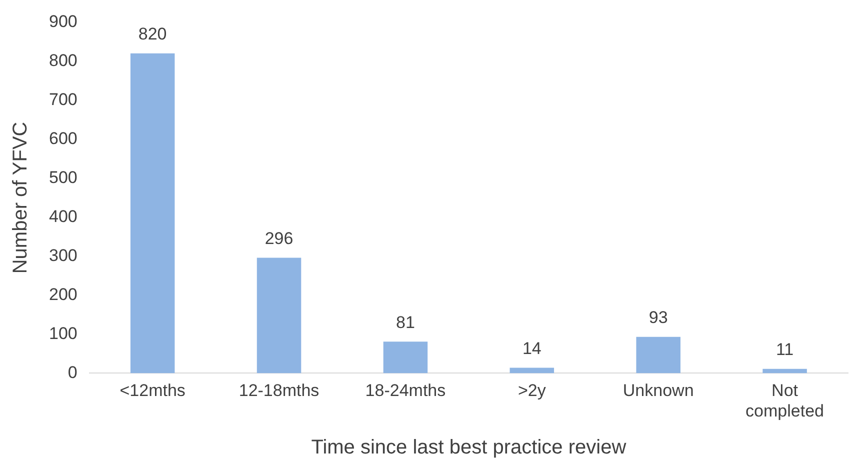 The width and height of the screenshot is (858, 464). Describe the element at coordinates (532, 390) in the screenshot. I see `x-tick-label: >2y` at that location.